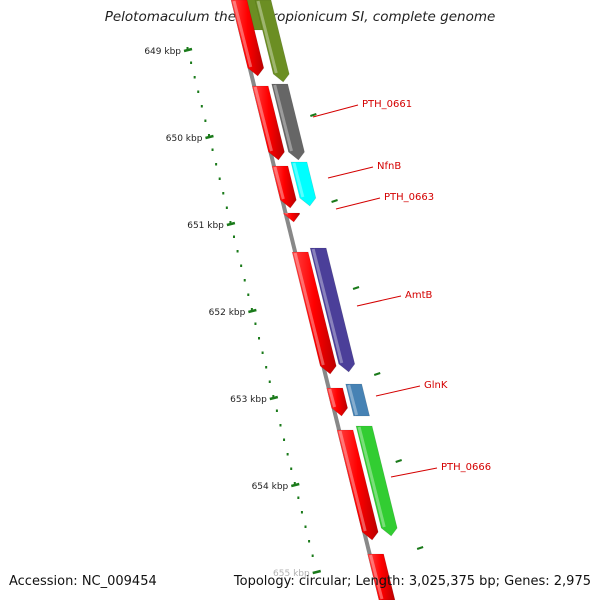 The height and width of the screenshot is (600, 600). I want to click on red-cds-block, so click(381, 576).